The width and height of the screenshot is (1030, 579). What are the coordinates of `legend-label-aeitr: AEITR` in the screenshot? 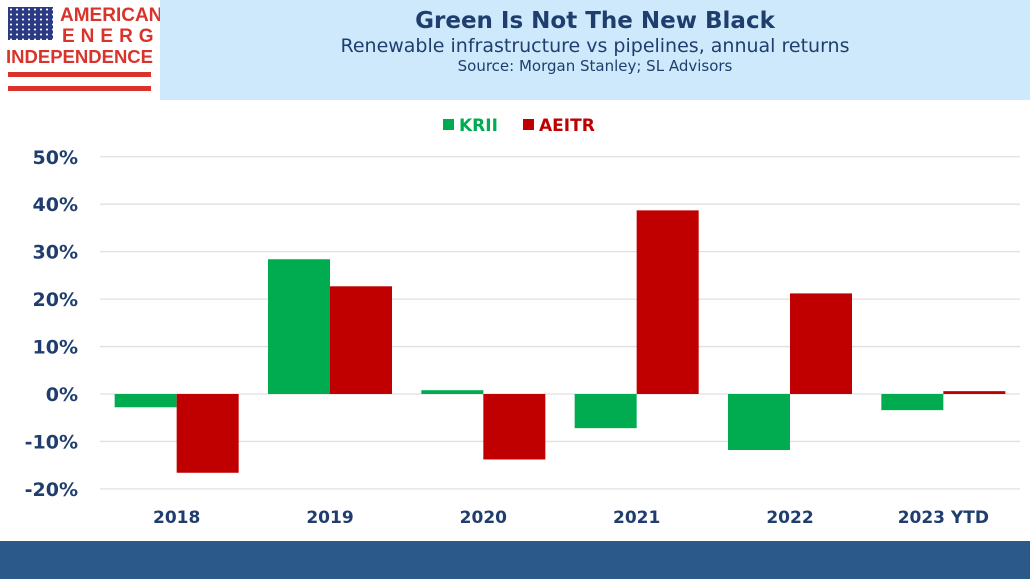 It's located at (567, 126).